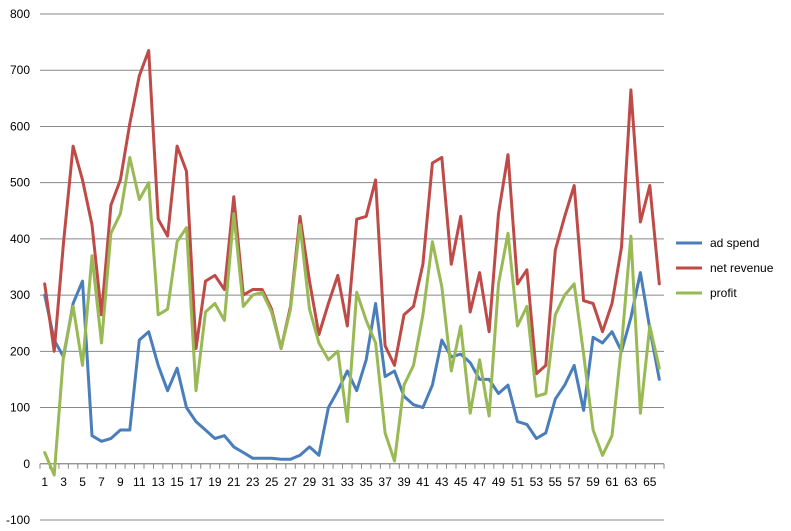 This screenshot has width=791, height=531. I want to click on x-tick-label: 3, so click(63, 482).